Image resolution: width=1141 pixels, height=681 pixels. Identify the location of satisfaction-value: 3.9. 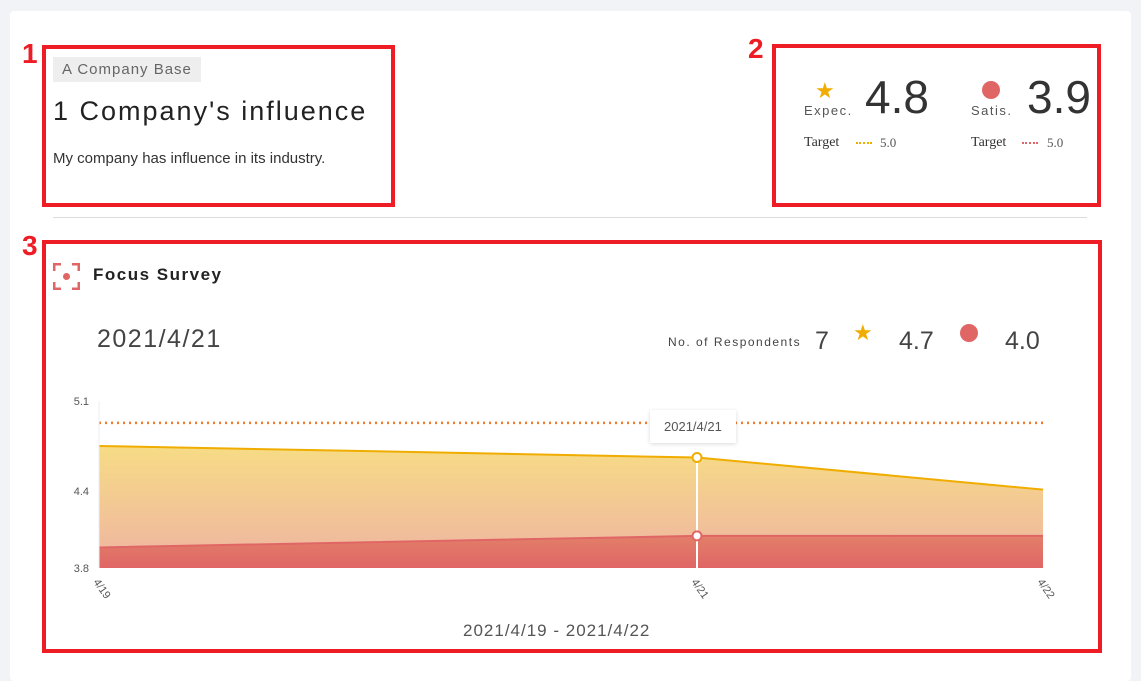
(1059, 97).